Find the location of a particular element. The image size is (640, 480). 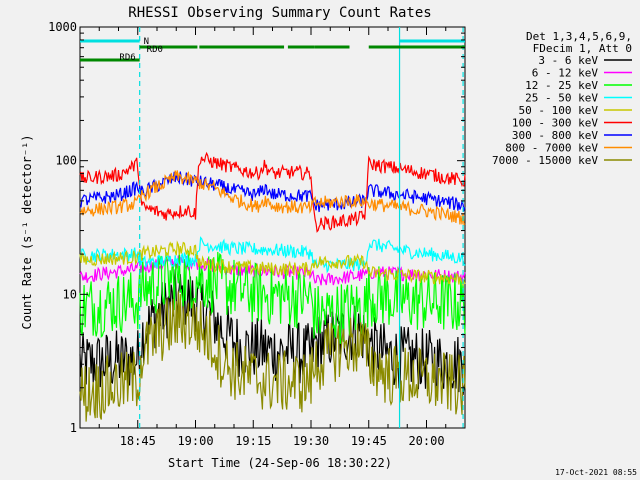

legend-header-0: Det 1,3,4,5,6,9, is located at coordinates (579, 36).